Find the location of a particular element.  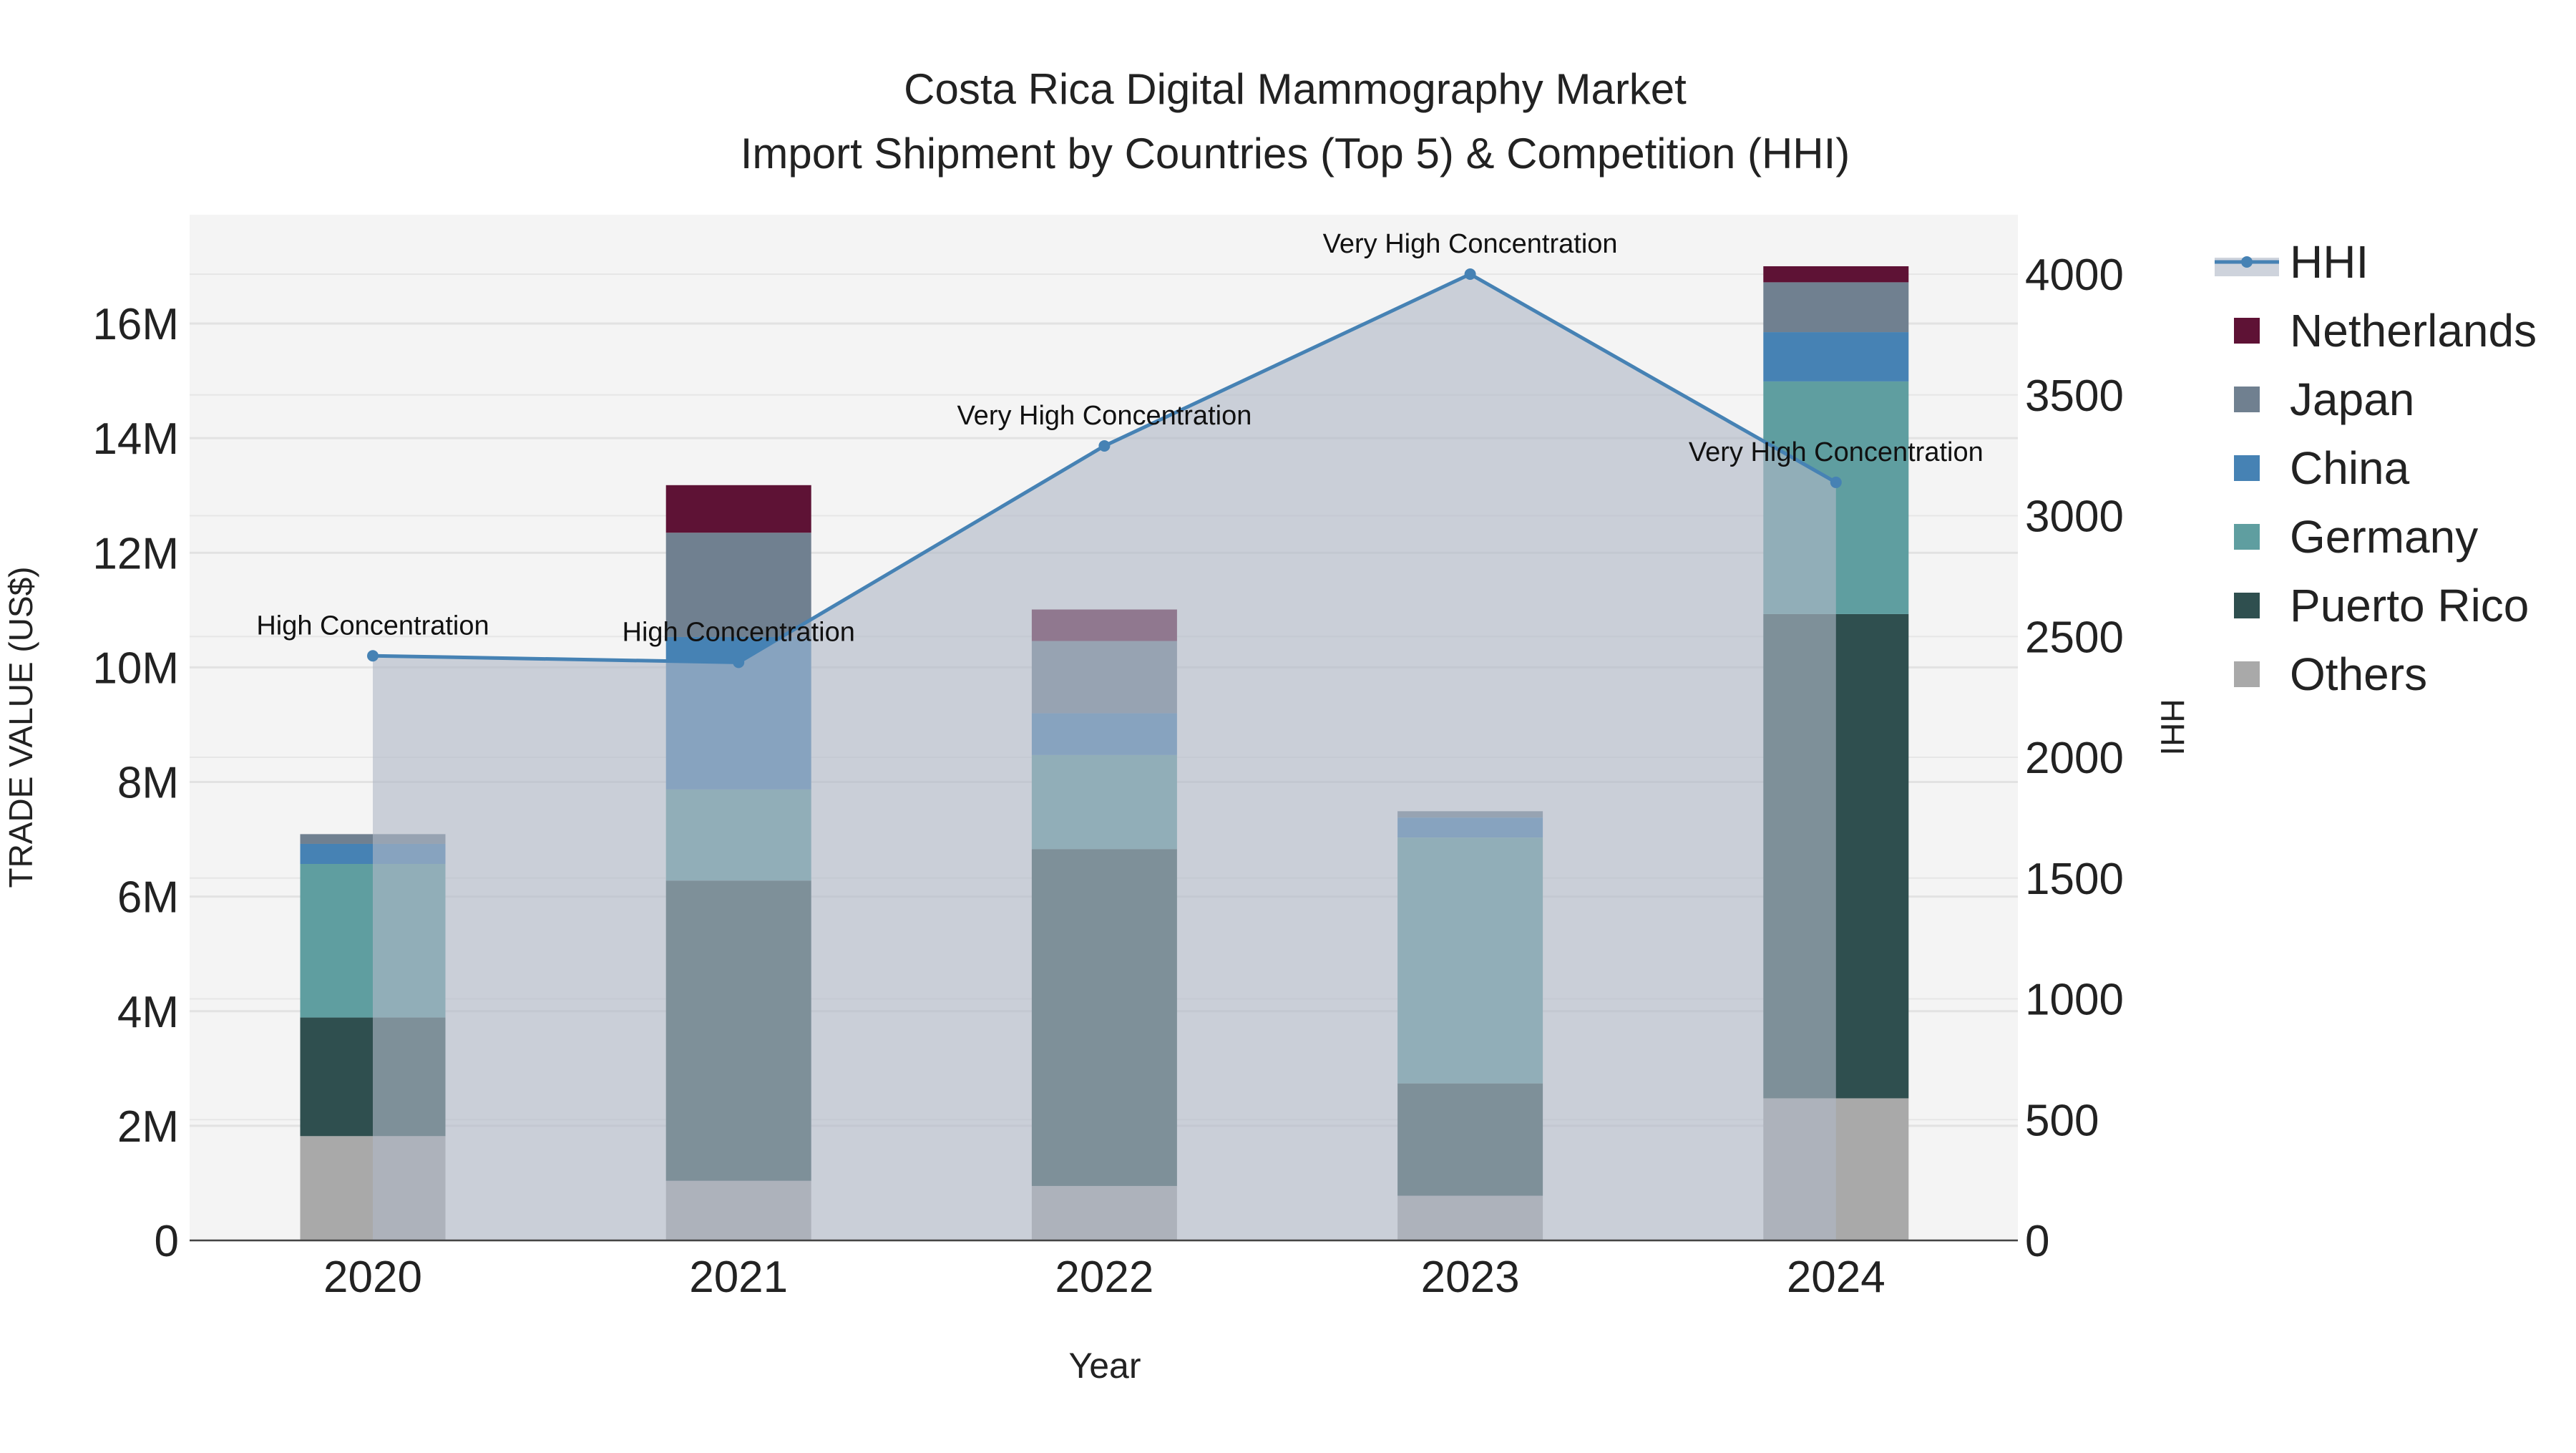

y-tick-label: 14M is located at coordinates (135, 439).